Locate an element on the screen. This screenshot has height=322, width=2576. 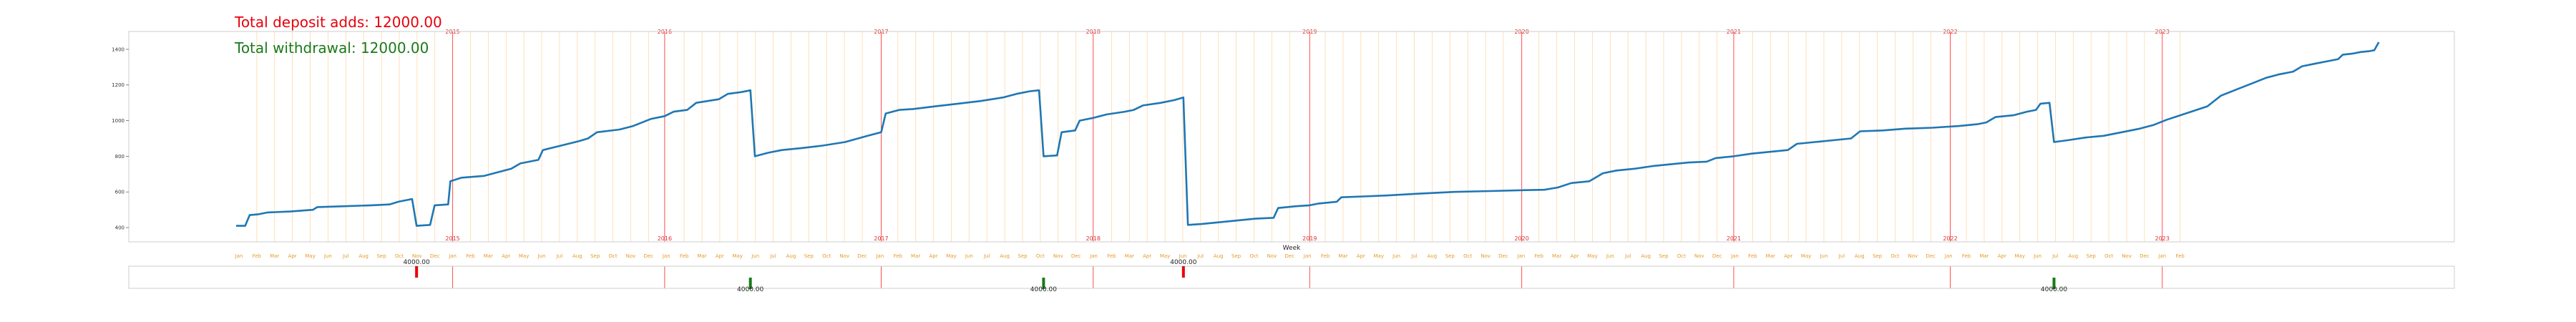
year-label-bottom: 2015 is located at coordinates (452, 238).